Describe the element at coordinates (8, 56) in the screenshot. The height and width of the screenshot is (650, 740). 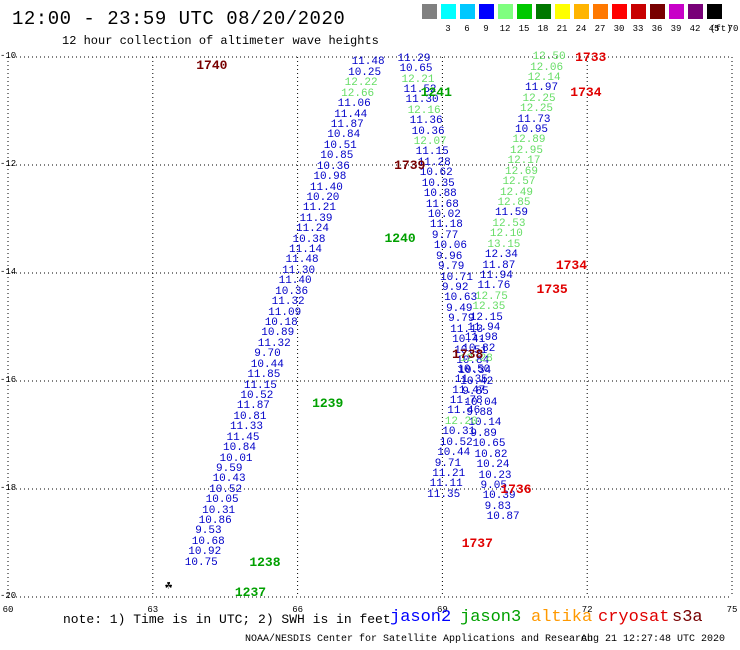
I see `latitude-label: -10` at that location.